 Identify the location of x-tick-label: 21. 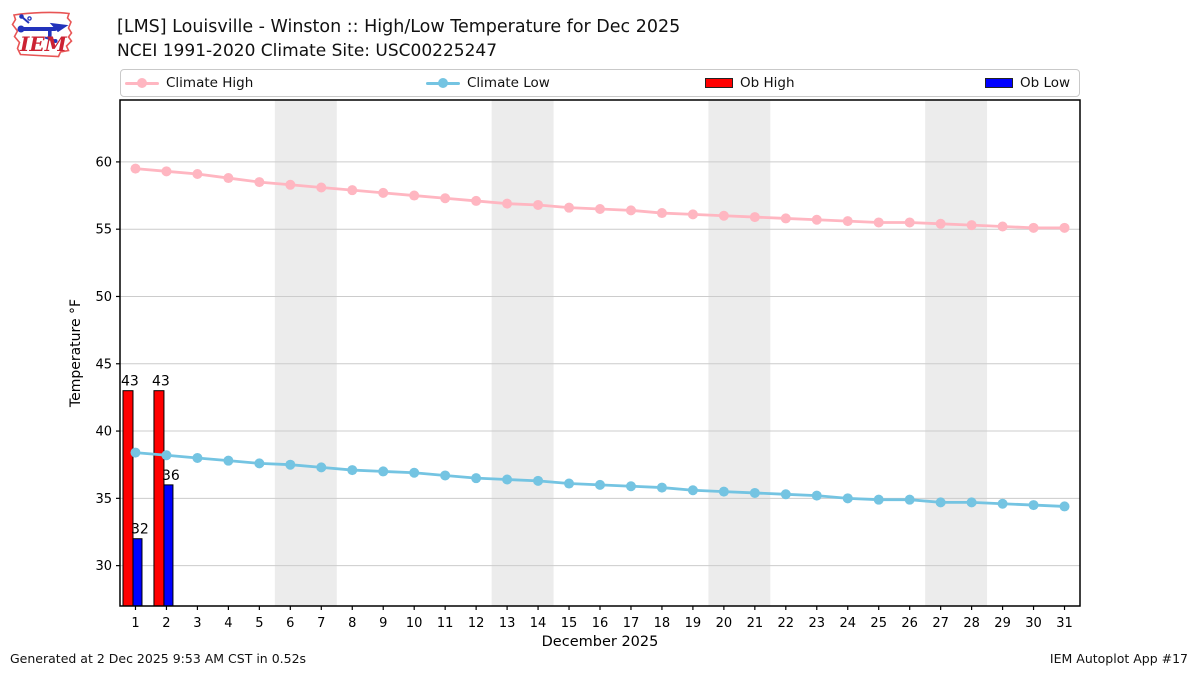
(755, 623).